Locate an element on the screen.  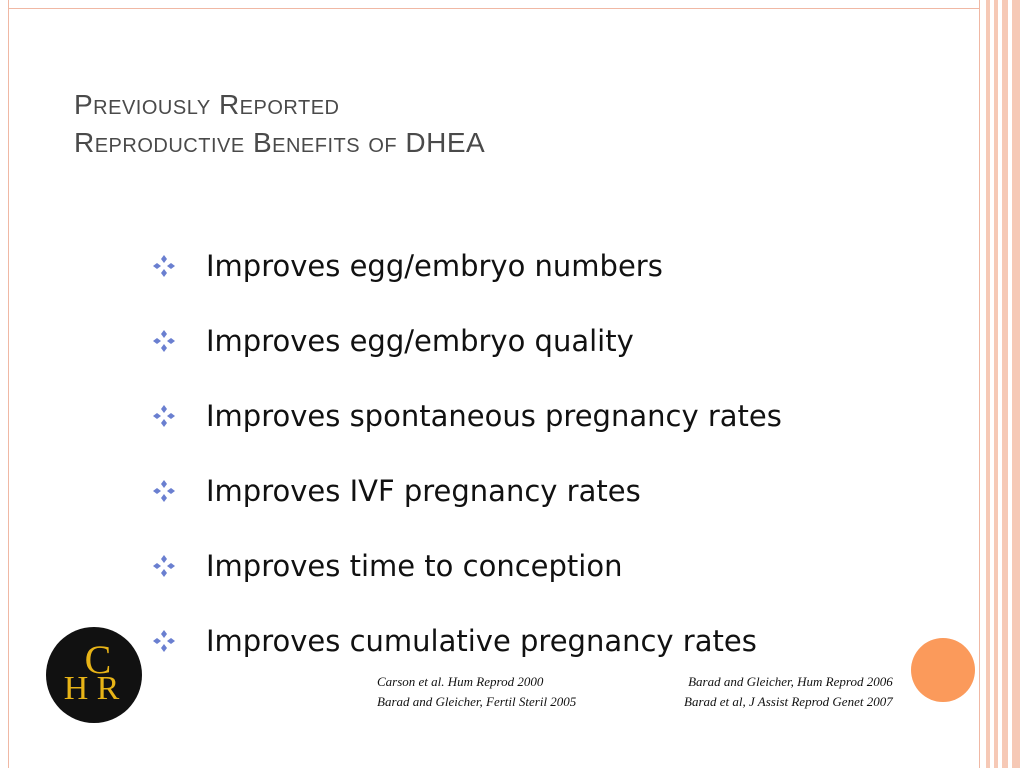
slide-border-top is located at coordinates (494, 8).